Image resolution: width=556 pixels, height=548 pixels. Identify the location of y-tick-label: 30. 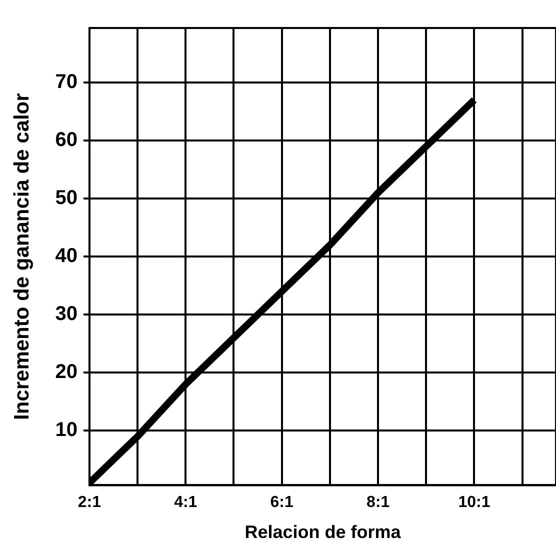
(66, 314).